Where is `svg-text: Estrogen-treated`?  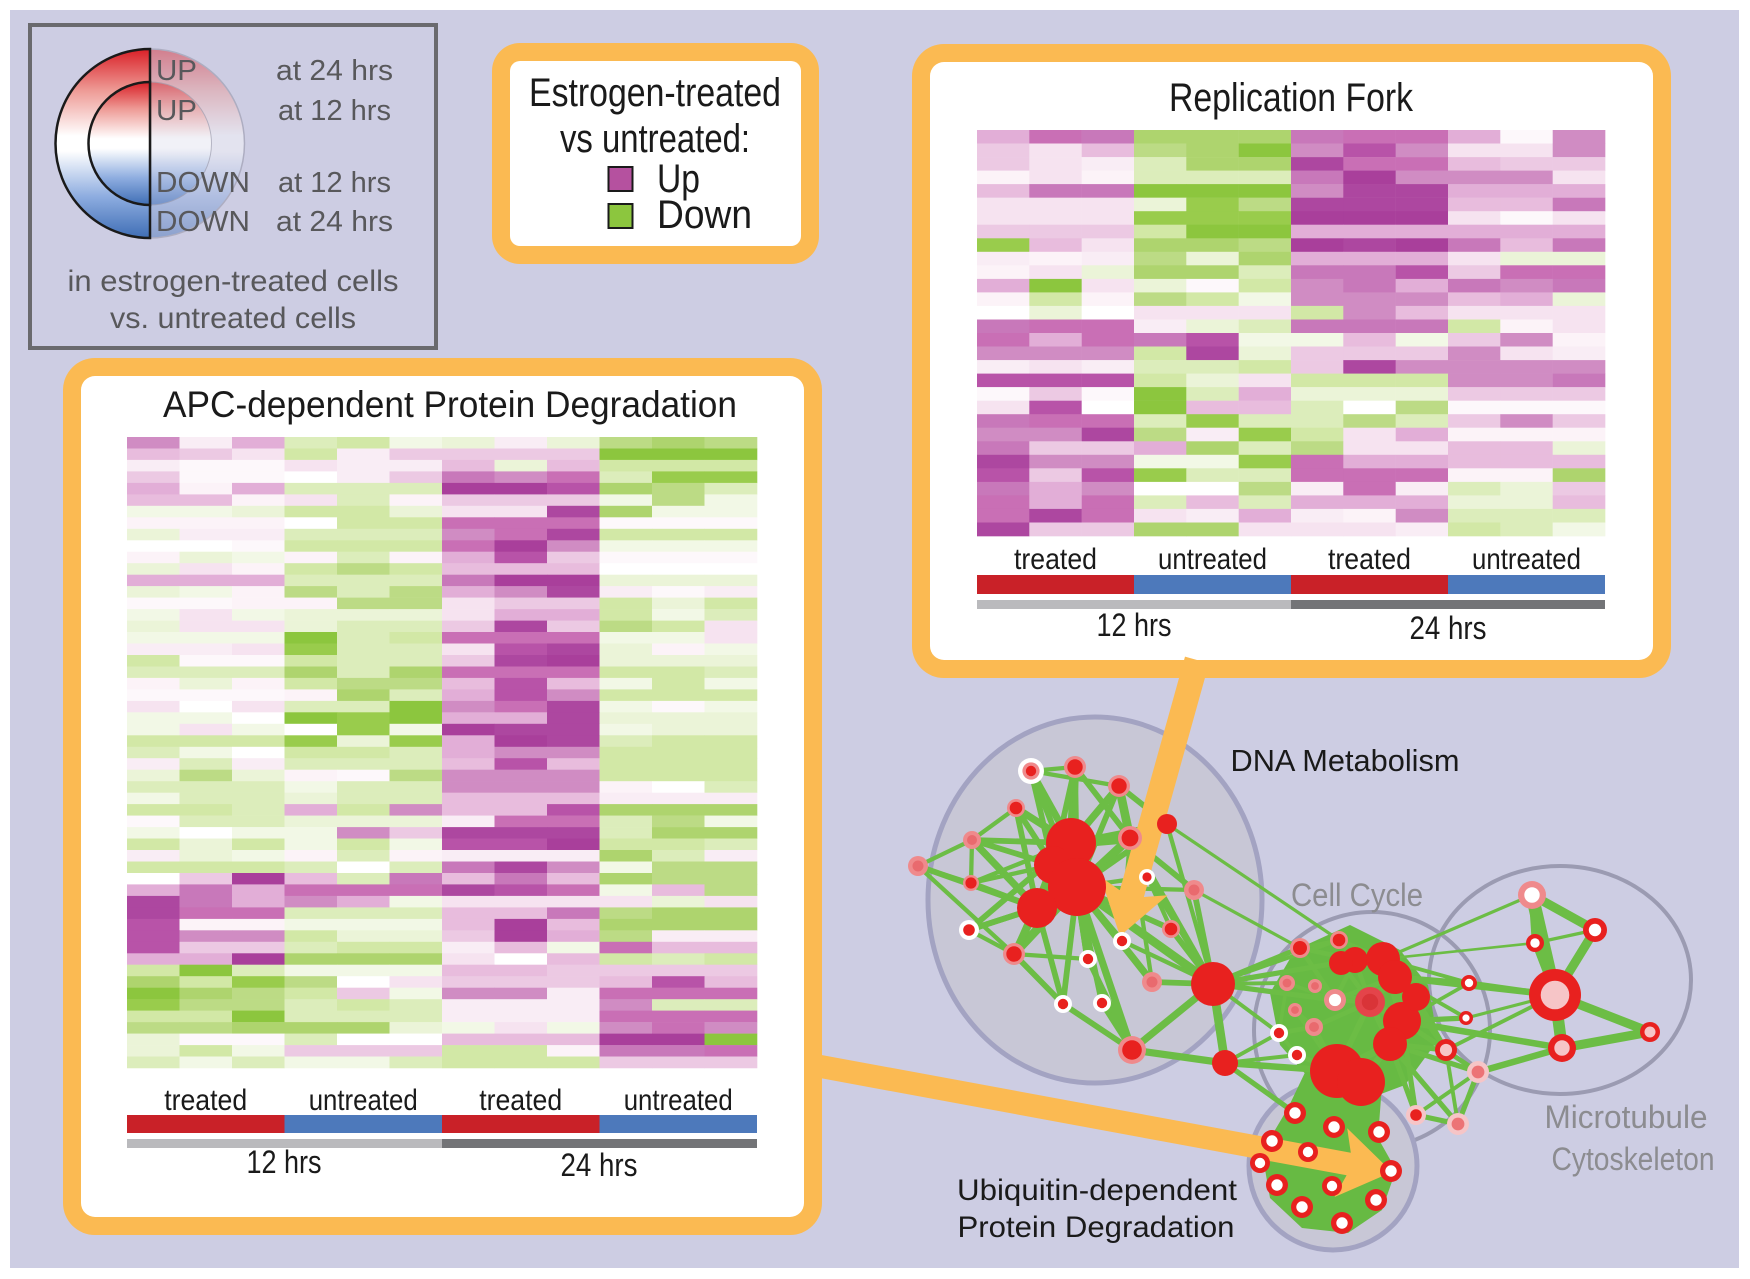
svg-text: Estrogen-treated is located at coordinates (655, 93).